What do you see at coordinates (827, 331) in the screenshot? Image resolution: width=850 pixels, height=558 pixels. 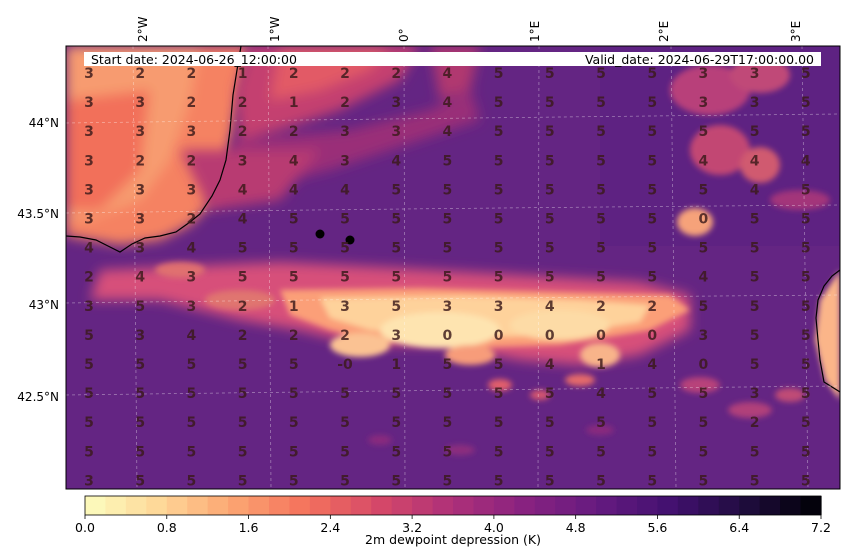 I see `east-coastline` at bounding box center [827, 331].